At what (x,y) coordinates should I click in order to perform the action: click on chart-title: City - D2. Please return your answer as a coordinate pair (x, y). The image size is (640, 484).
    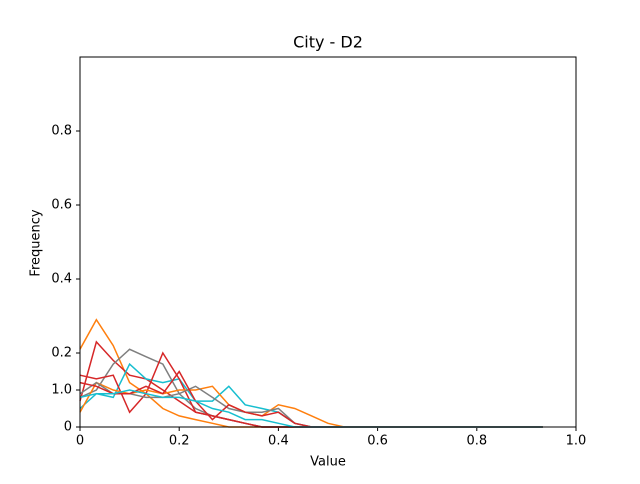
    Looking at the image, I should click on (328, 42).